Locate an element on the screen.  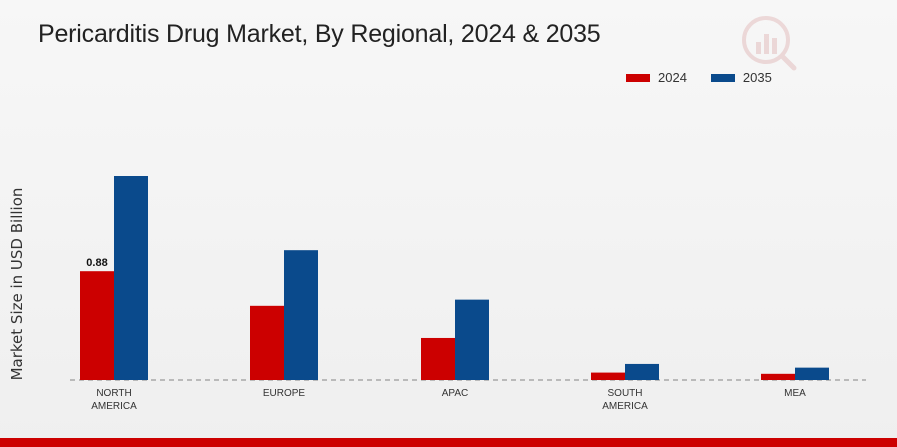
legend-label-2035: 2035 is located at coordinates (757, 77).